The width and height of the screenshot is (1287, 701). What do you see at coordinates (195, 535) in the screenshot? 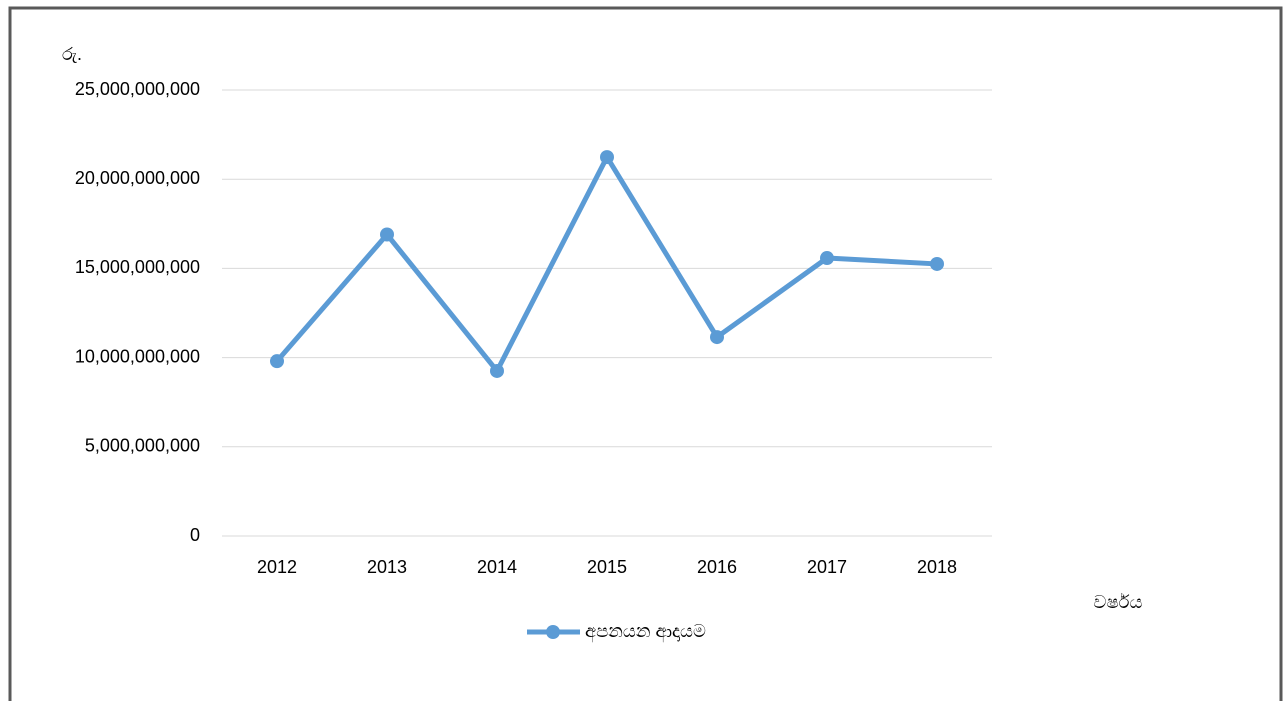
I see `y-tick-label: 0` at bounding box center [195, 535].